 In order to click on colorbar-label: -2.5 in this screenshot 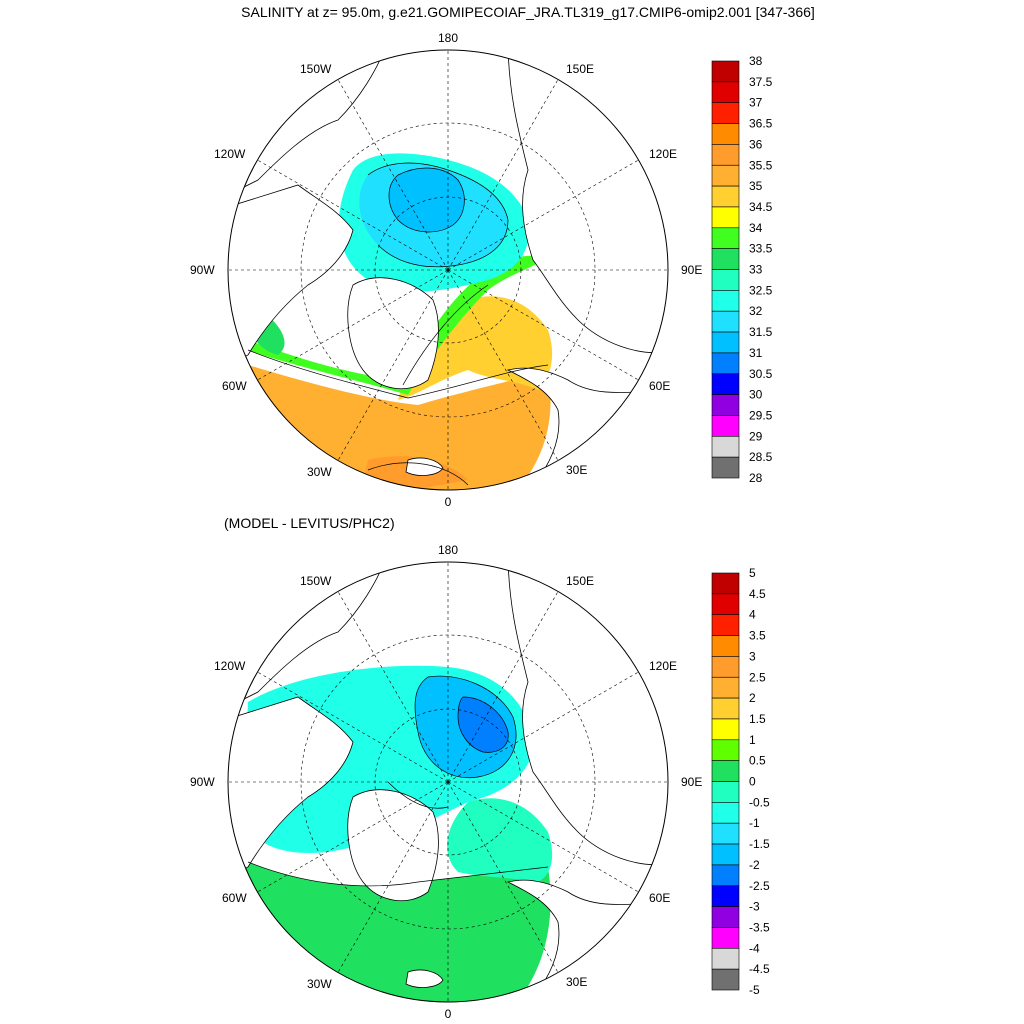, I will do `click(759, 886)`.